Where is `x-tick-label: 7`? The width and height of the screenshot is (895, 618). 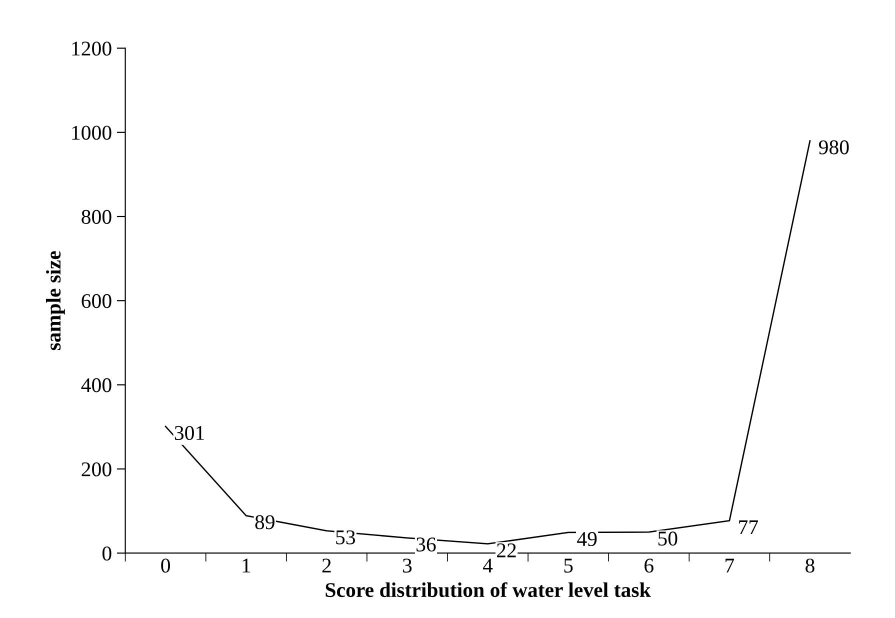
x-tick-label: 7 is located at coordinates (730, 565).